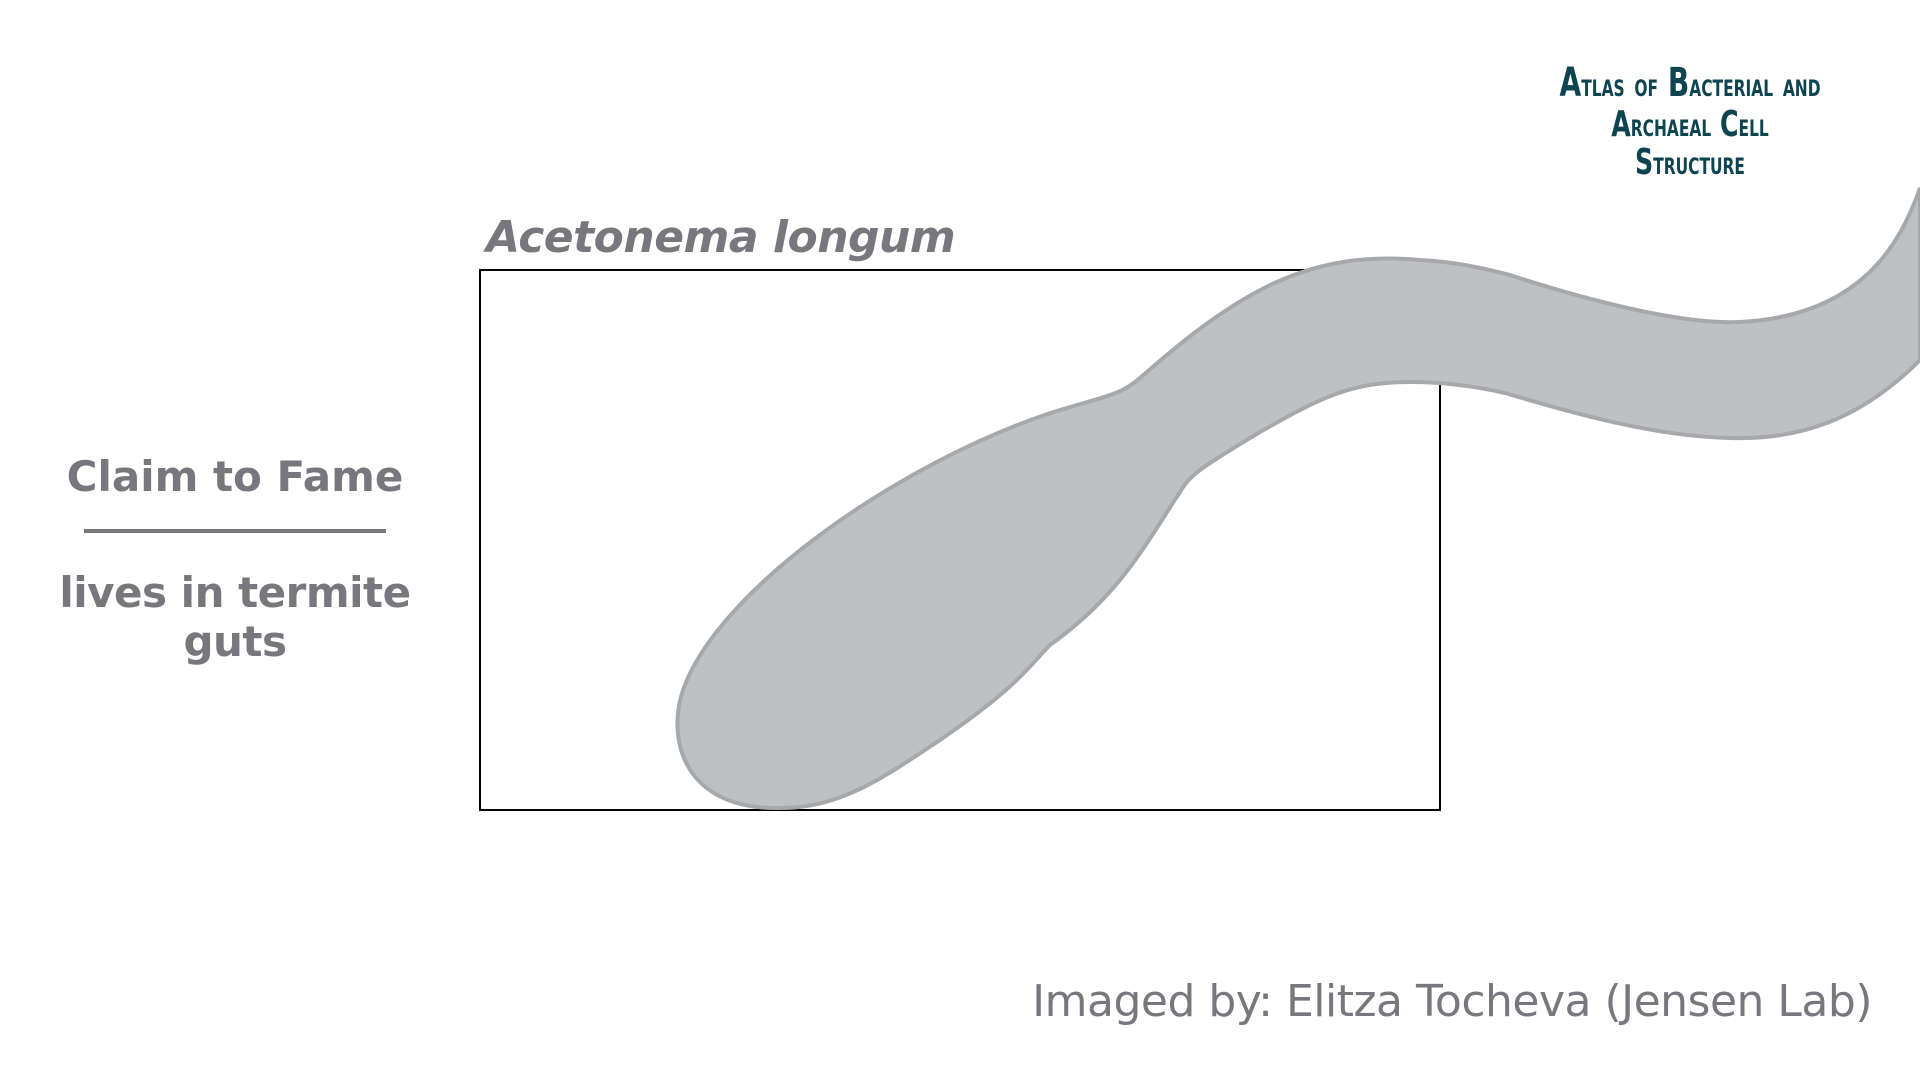 This screenshot has width=1920, height=1080. Describe the element at coordinates (235, 531) in the screenshot. I see `claim-to-fame-divider` at that location.